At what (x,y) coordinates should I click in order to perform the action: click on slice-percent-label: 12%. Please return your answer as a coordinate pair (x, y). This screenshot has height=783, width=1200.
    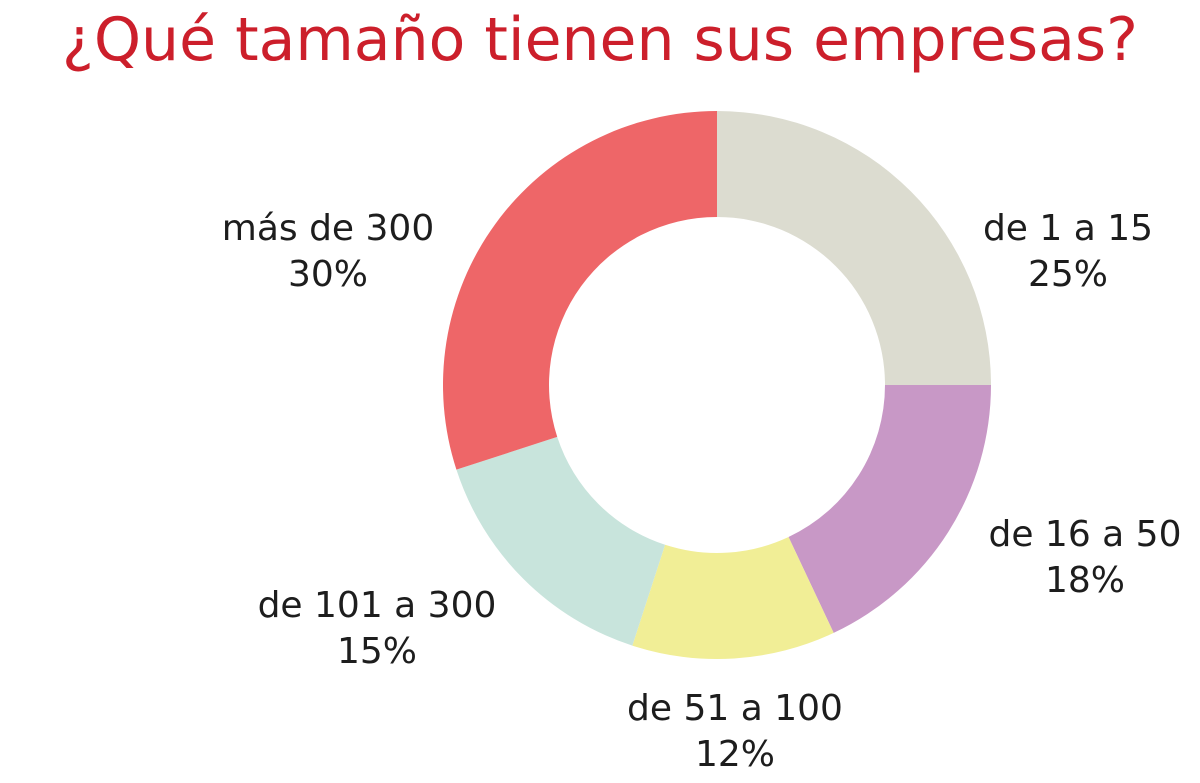
    Looking at the image, I should click on (735, 754).